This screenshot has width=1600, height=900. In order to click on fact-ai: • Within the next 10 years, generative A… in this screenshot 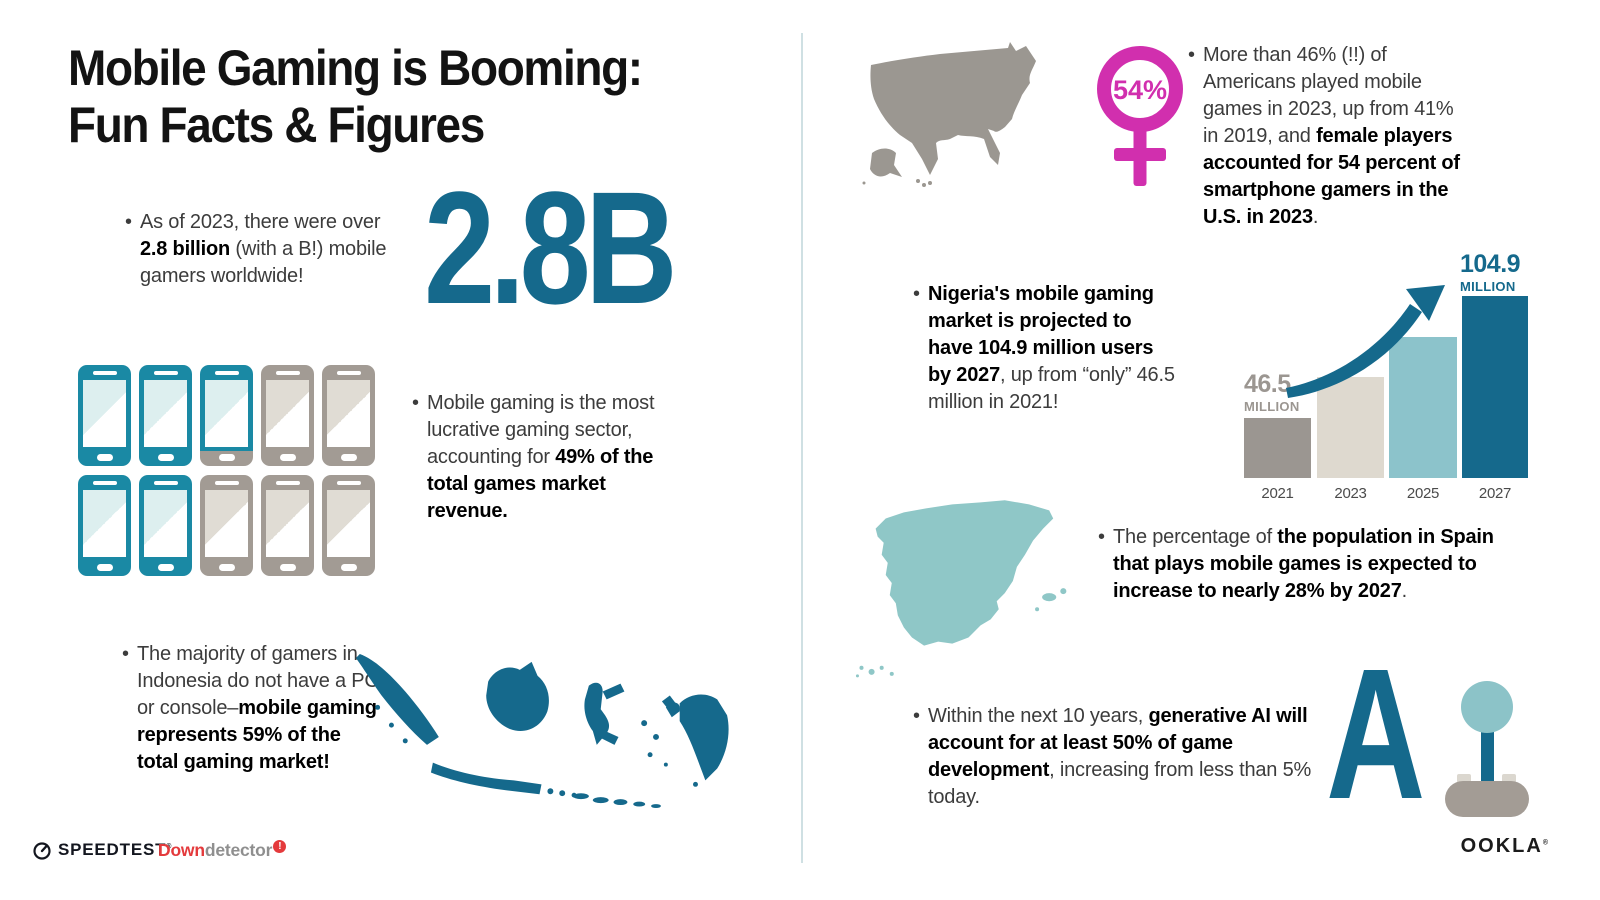, I will do `click(1118, 757)`.